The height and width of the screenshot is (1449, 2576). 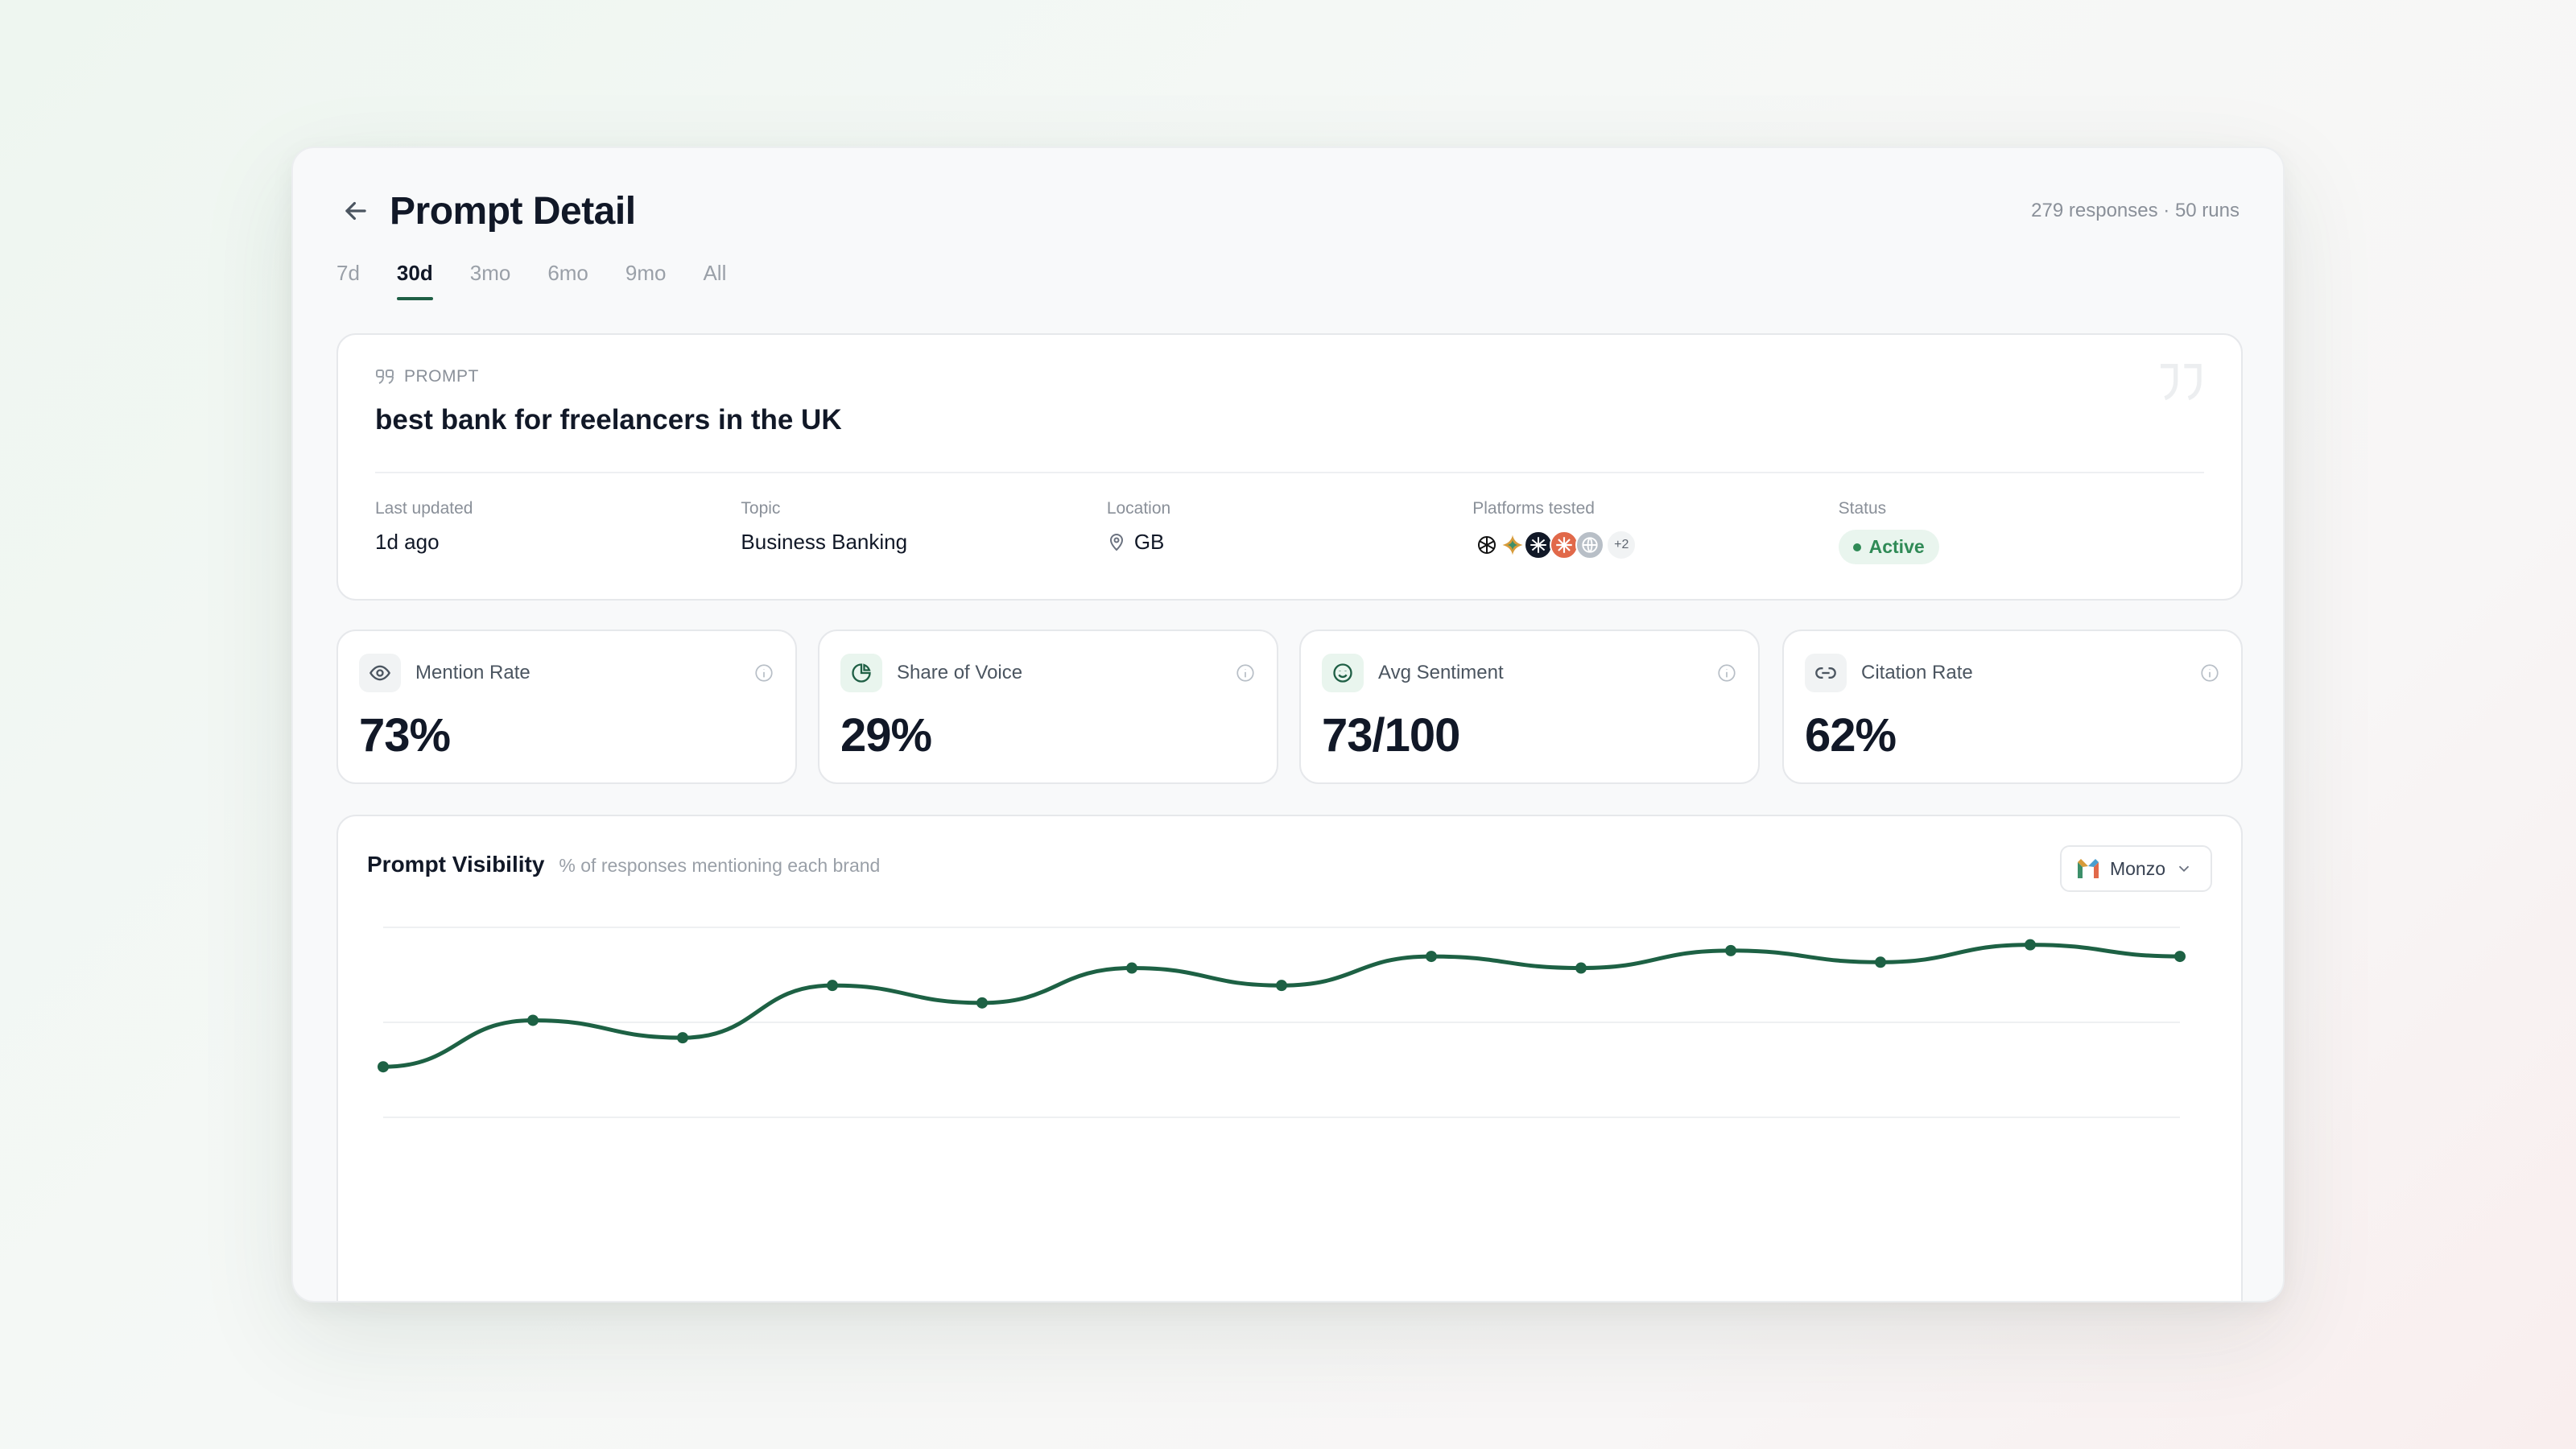 What do you see at coordinates (715, 273) in the screenshot?
I see `tab-all: All` at bounding box center [715, 273].